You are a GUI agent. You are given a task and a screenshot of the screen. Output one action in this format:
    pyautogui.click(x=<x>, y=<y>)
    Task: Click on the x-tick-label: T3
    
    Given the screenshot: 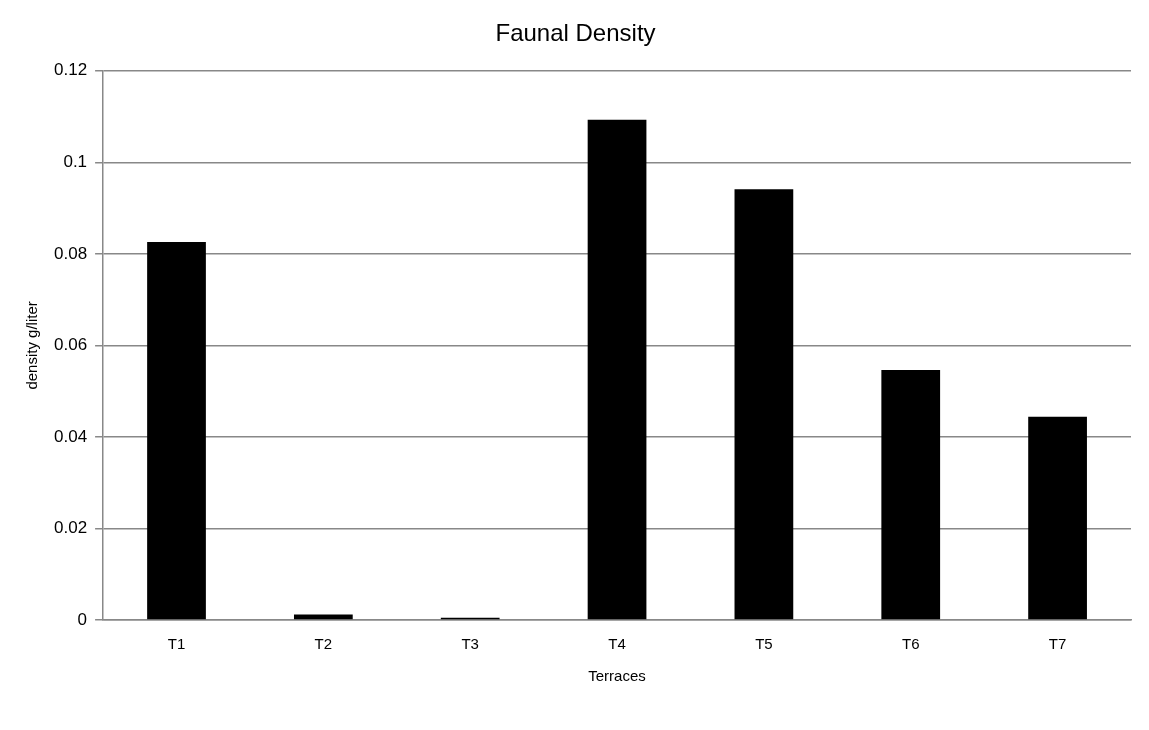 What is the action you would take?
    pyautogui.click(x=470, y=644)
    